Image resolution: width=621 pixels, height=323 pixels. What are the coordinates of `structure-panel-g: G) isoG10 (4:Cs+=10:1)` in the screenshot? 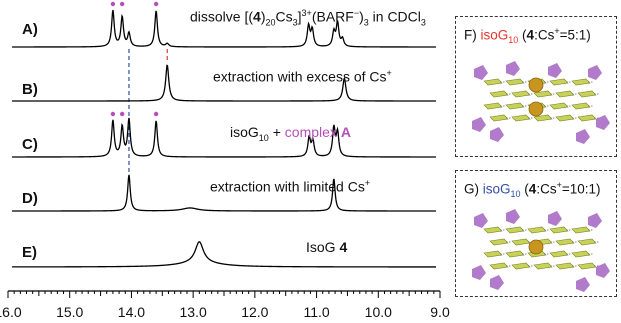 It's located at (536, 233).